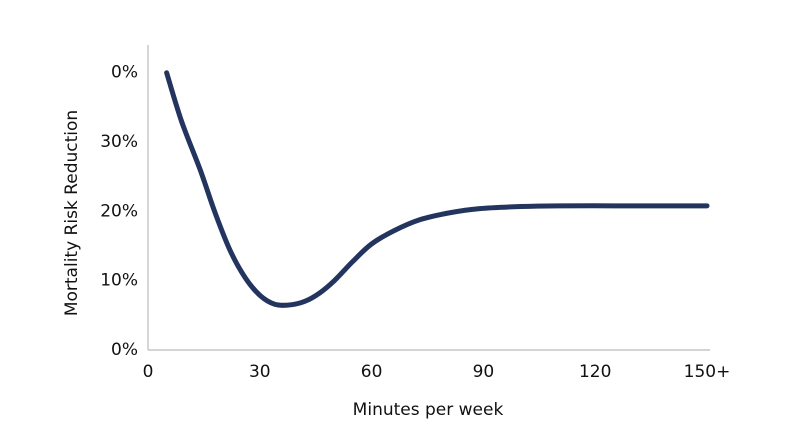 The image size is (800, 447). What do you see at coordinates (119, 211) in the screenshot?
I see `y-tick-label: 20%` at bounding box center [119, 211].